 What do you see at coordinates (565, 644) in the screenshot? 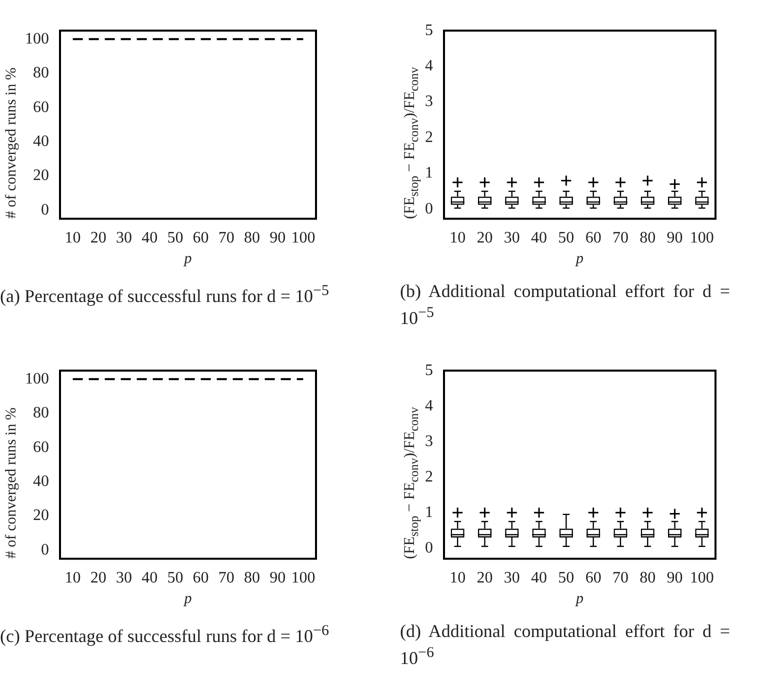
I see `text: (d) Additional computational effort for d = 10$^{−6}$` at bounding box center [565, 644].